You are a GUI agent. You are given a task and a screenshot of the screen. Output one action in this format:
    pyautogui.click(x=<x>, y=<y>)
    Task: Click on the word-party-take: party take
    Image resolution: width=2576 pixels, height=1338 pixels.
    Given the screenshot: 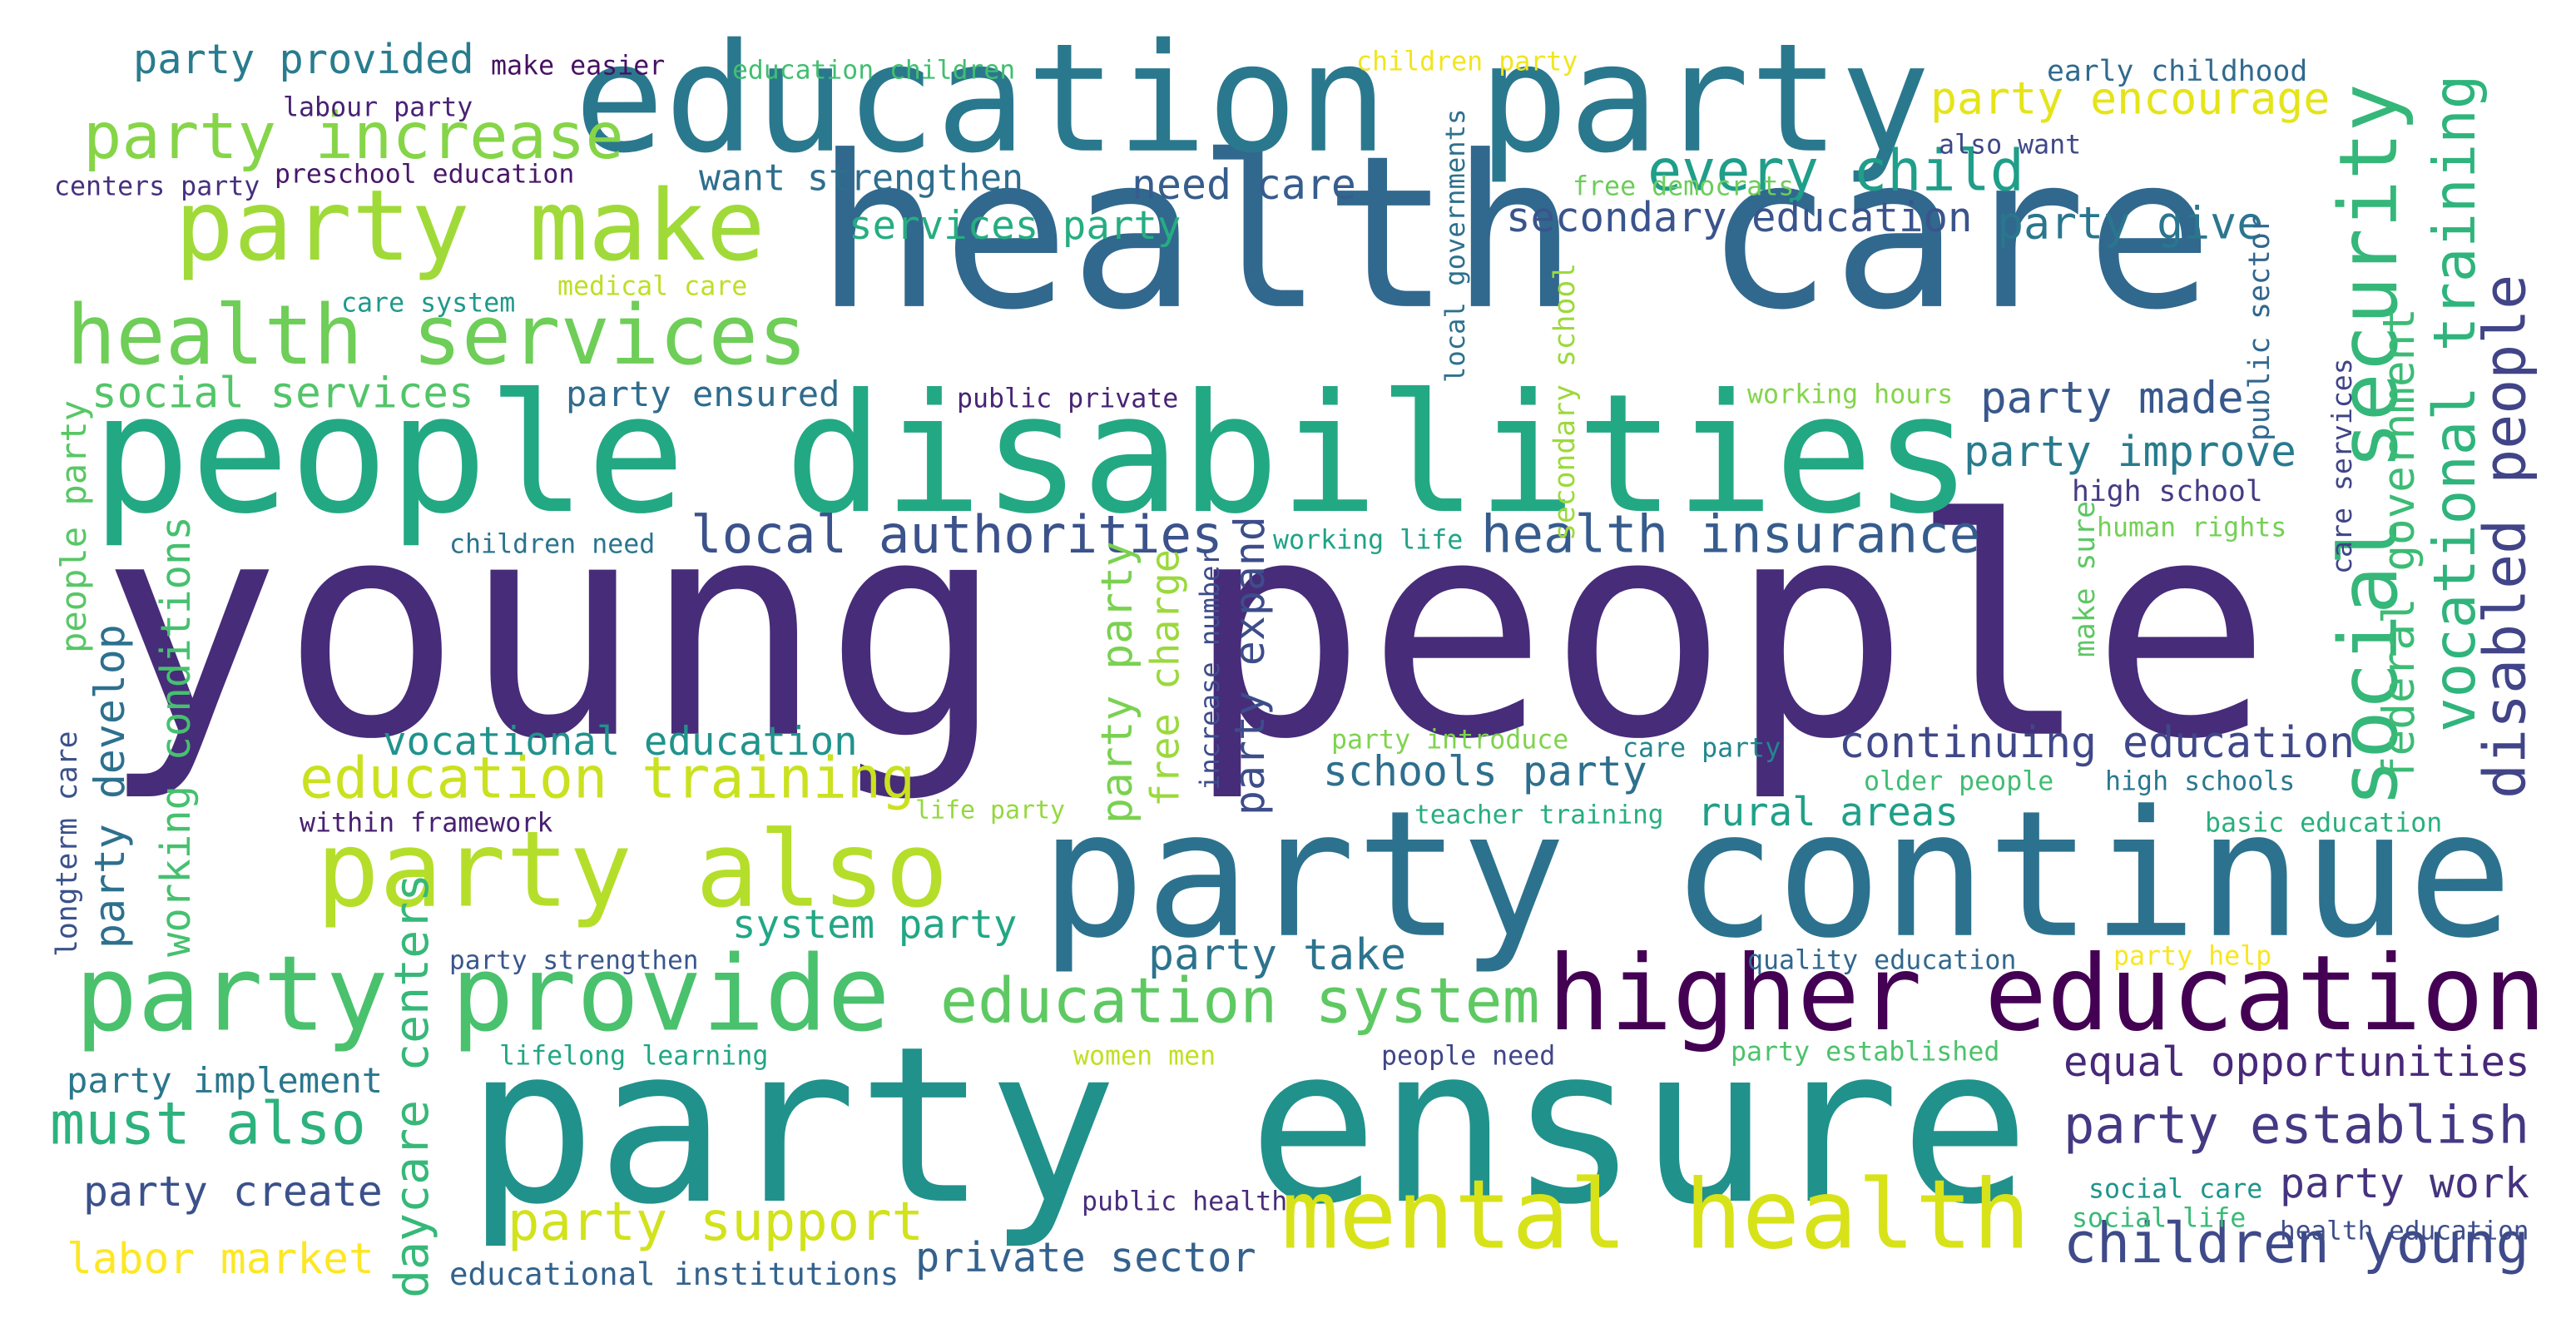 What is the action you would take?
    pyautogui.click(x=1277, y=955)
    